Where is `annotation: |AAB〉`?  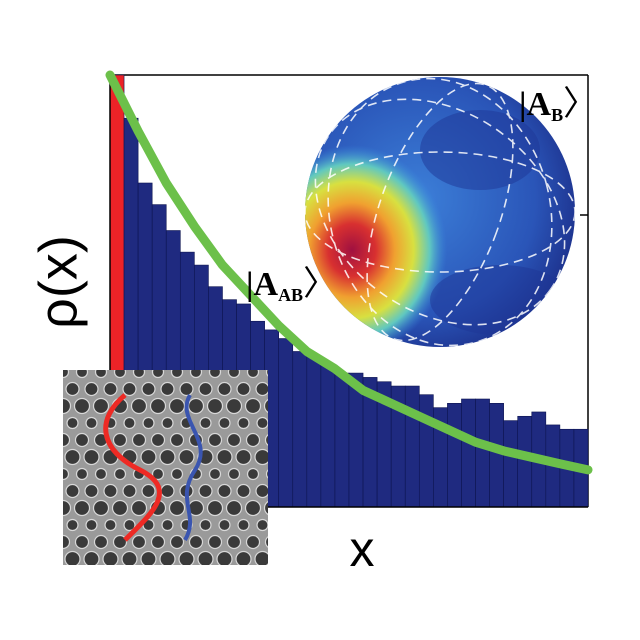
annotation: |AAB〉 is located at coordinates (291, 285).